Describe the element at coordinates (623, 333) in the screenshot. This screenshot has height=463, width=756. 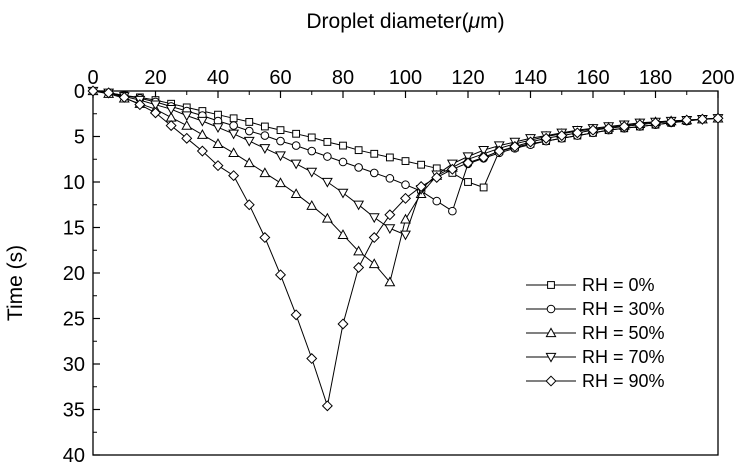
I see `legend-label: RH = 50%` at that location.